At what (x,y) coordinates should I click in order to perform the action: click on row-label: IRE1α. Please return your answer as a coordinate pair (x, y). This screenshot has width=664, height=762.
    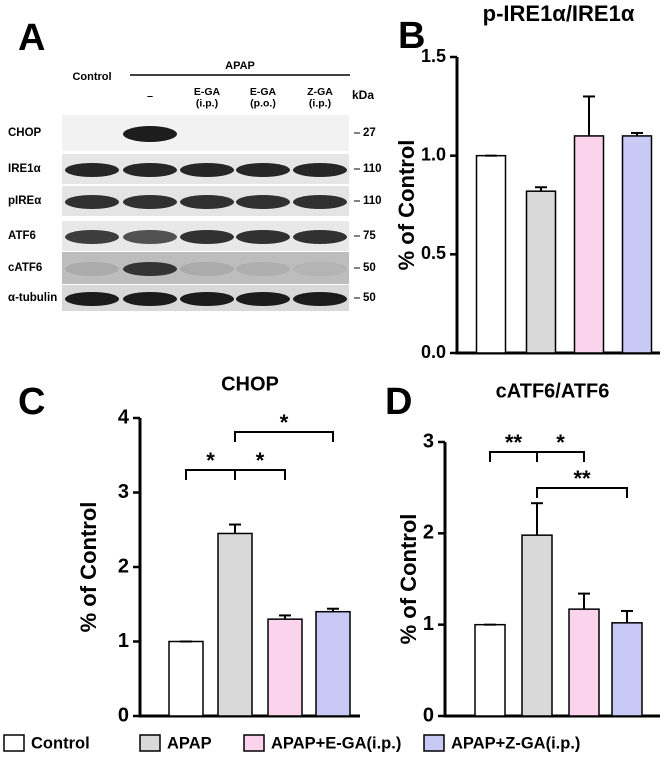
    Looking at the image, I should click on (24, 169).